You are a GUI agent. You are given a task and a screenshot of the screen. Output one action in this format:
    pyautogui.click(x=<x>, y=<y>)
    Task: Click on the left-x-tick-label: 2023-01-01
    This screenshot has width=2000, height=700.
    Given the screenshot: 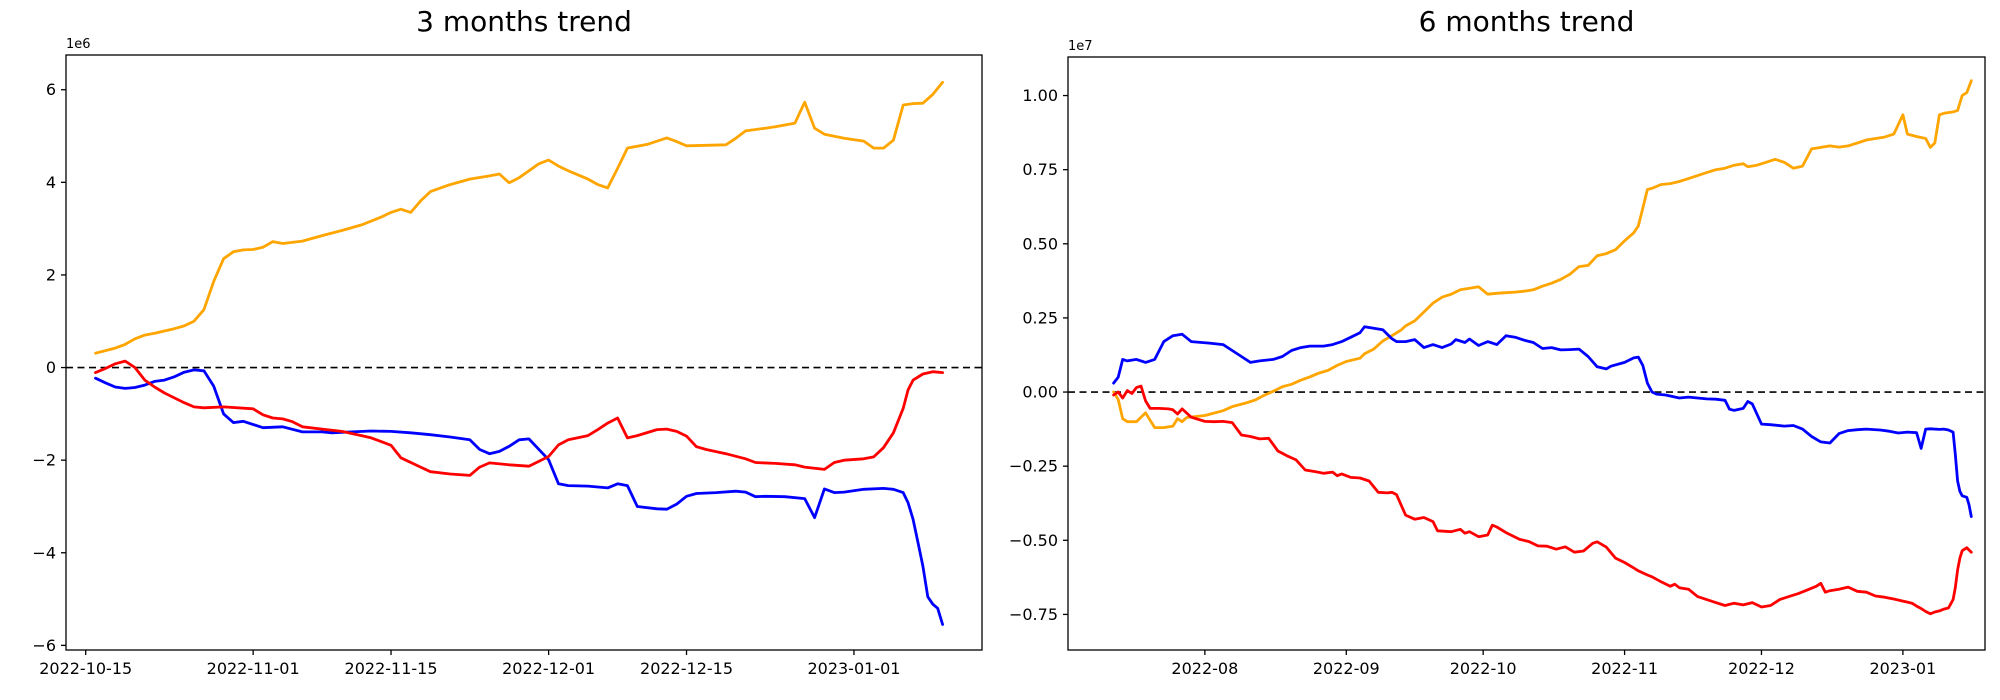 What is the action you would take?
    pyautogui.click(x=853, y=668)
    